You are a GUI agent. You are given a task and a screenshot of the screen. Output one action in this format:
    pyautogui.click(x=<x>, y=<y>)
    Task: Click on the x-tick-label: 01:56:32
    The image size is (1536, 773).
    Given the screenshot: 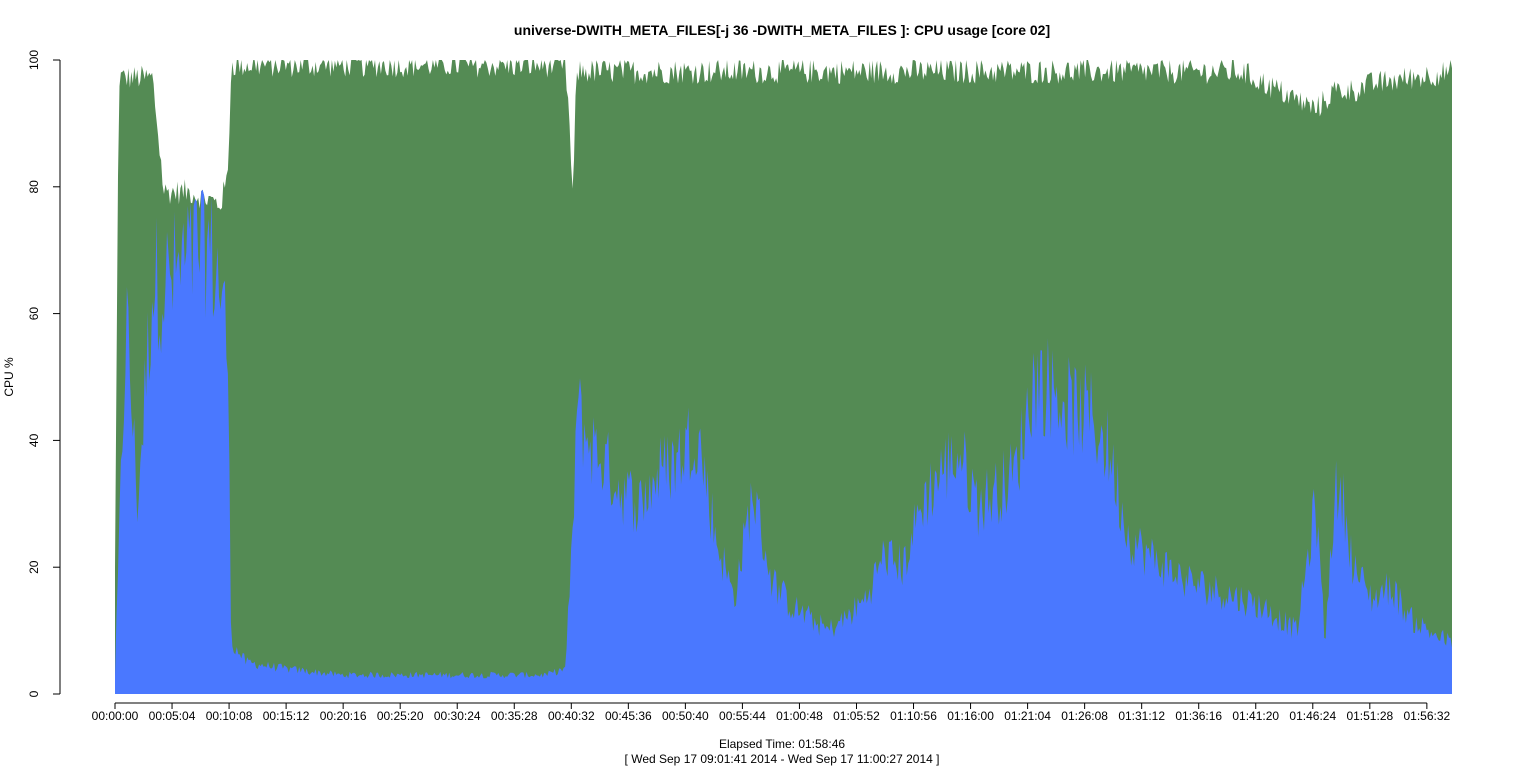 What is the action you would take?
    pyautogui.click(x=1426, y=716)
    